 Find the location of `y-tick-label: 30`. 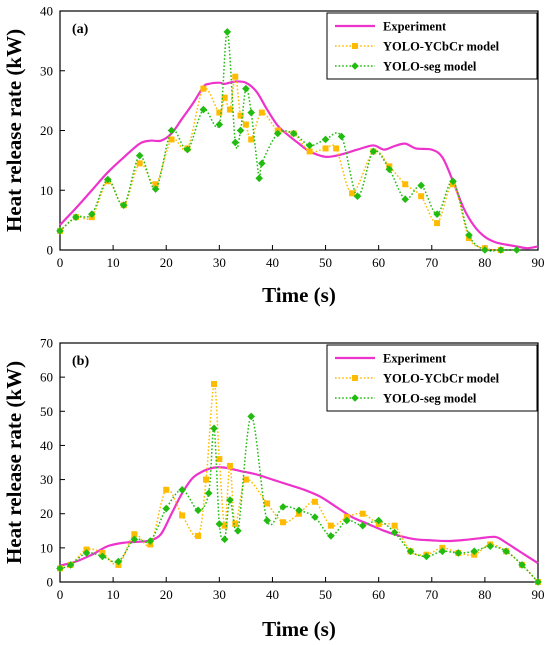

y-tick-label: 30 is located at coordinates (46, 70).